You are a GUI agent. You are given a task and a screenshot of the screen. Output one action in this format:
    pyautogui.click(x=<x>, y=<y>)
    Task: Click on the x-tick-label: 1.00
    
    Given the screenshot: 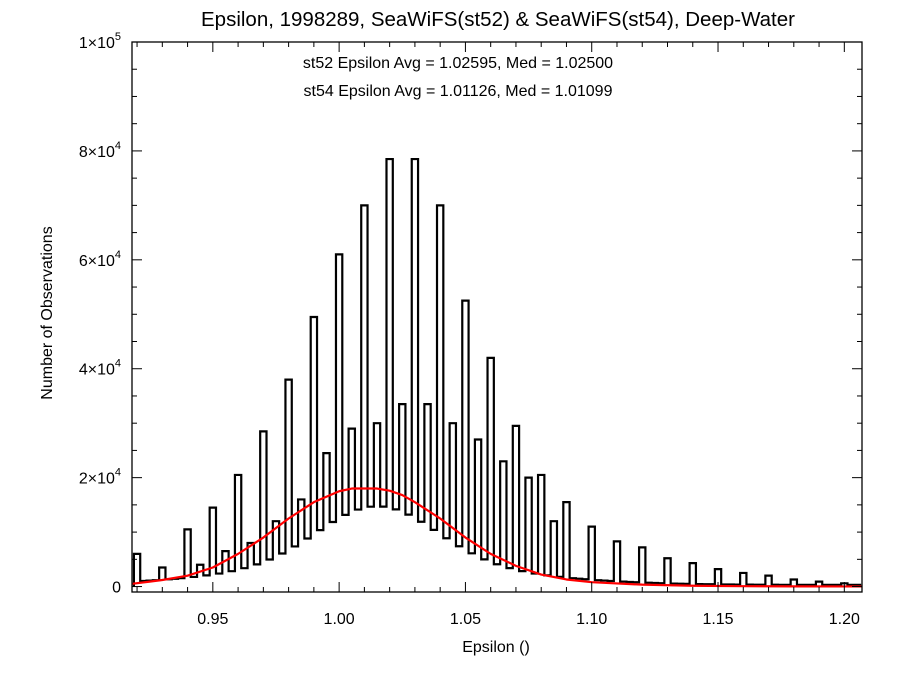 What is the action you would take?
    pyautogui.click(x=339, y=619)
    